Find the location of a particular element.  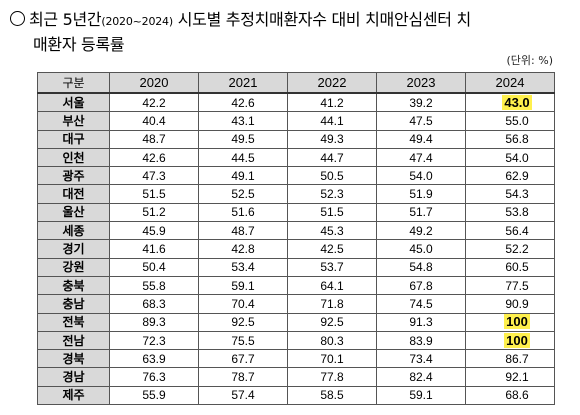

value-cell: 68.6 is located at coordinates (510, 395).